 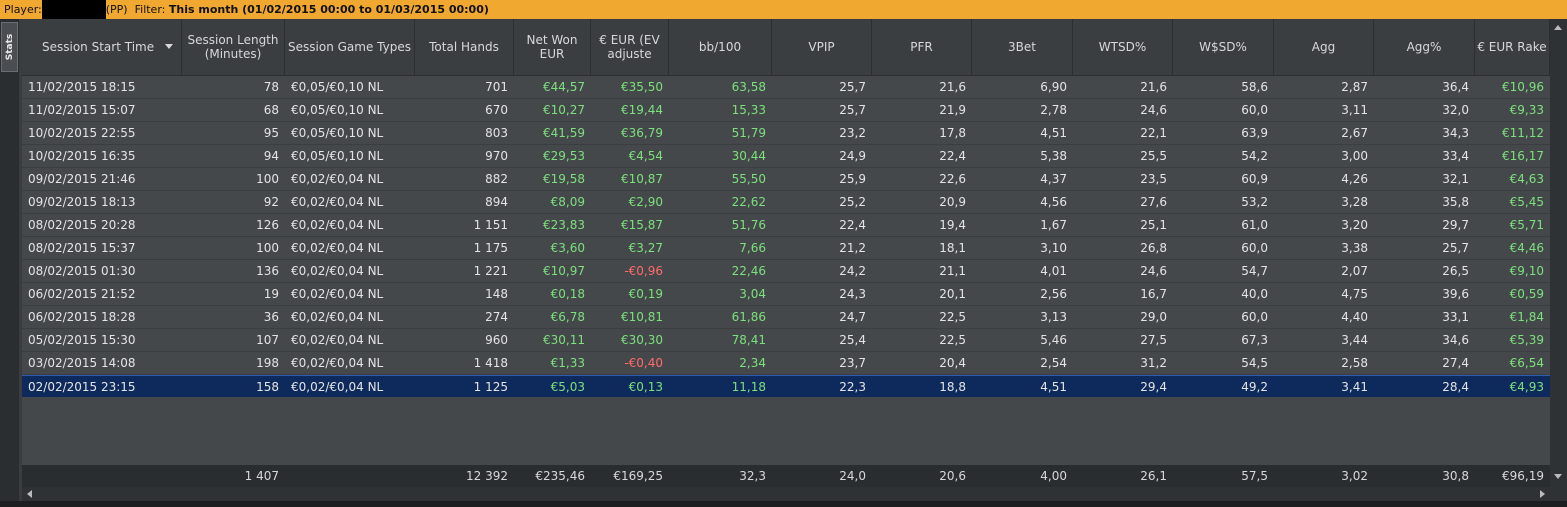 What do you see at coordinates (82, 271) in the screenshot?
I see `cell-session-start-time: 08/02/2015 01:30` at bounding box center [82, 271].